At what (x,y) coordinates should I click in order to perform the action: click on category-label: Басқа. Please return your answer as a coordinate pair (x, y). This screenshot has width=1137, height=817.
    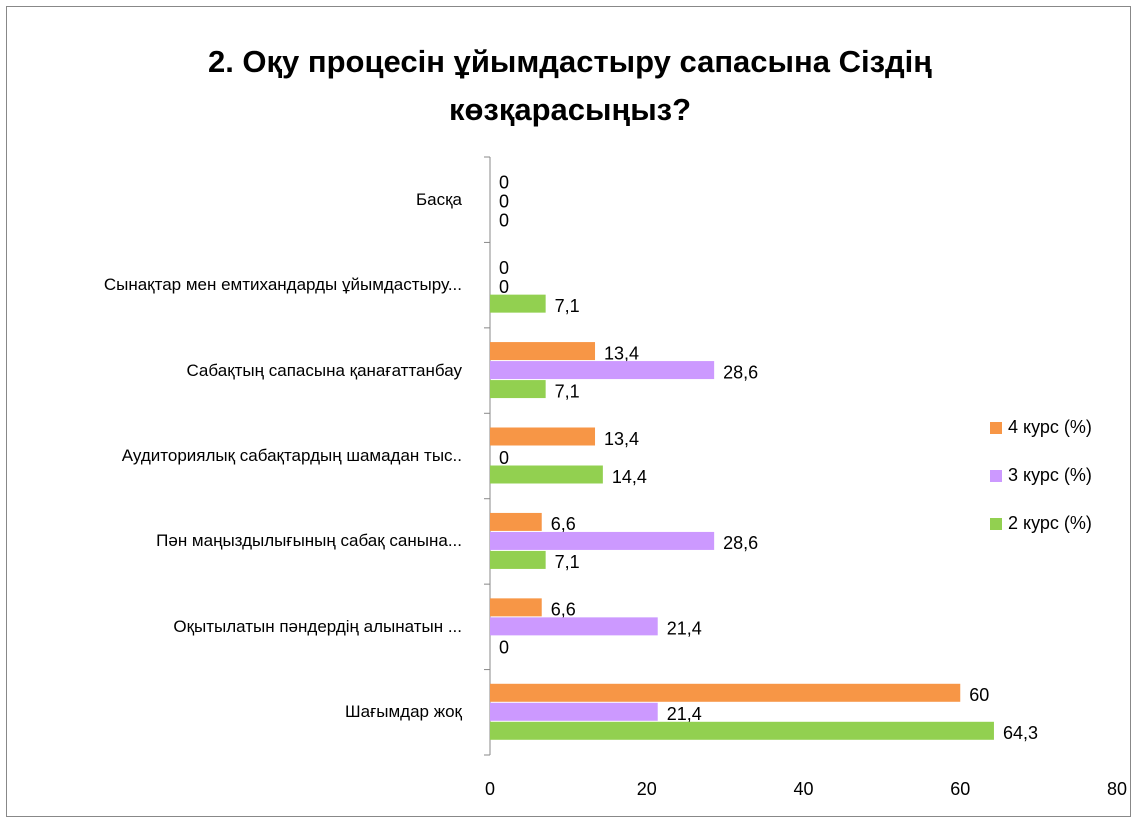
    Looking at the image, I should click on (438, 199).